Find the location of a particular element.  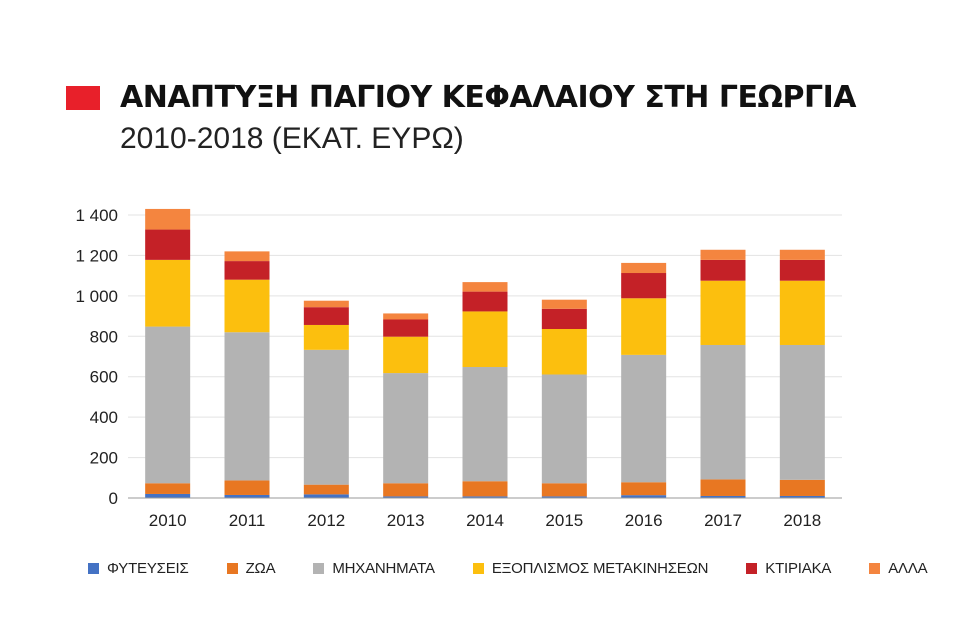

y-tick-label: 600 is located at coordinates (104, 377).